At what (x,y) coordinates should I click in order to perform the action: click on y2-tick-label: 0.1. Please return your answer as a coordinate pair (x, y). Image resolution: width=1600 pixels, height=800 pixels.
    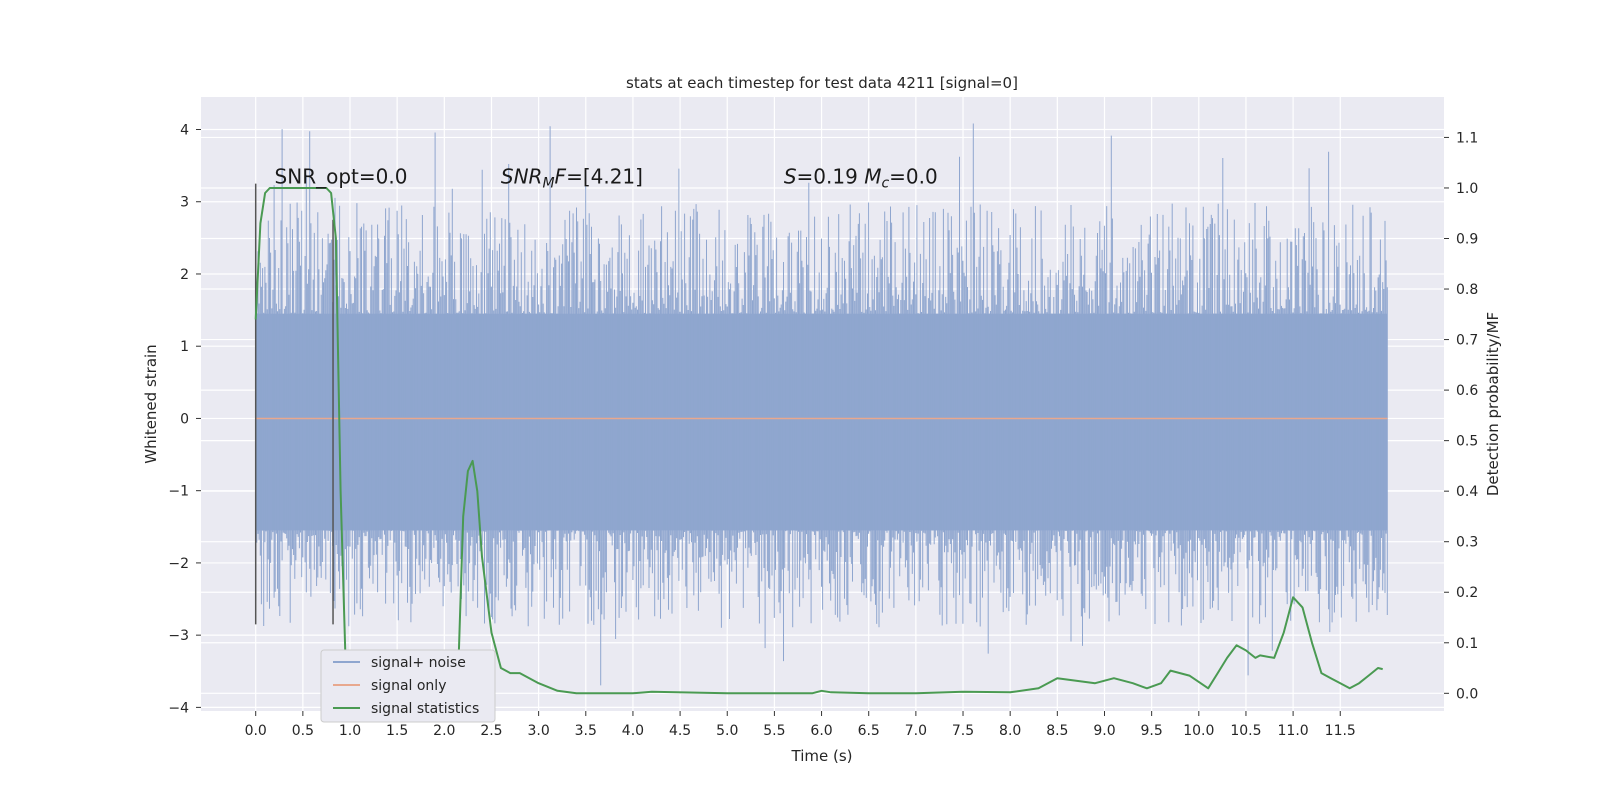
    Looking at the image, I should click on (1467, 644).